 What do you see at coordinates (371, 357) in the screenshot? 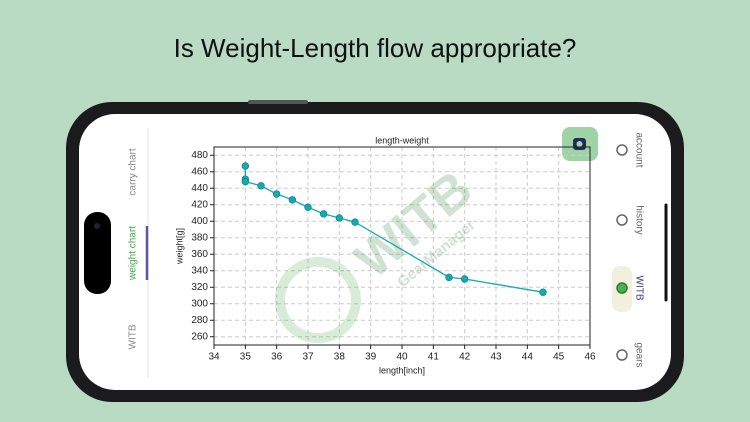
I see `x-tick-label: 39` at bounding box center [371, 357].